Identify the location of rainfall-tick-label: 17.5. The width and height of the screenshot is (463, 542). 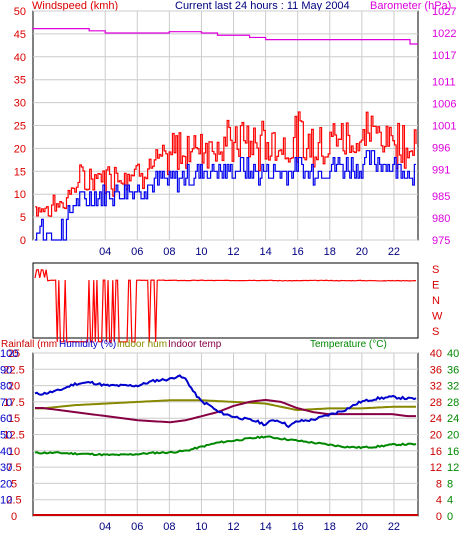
(13, 403).